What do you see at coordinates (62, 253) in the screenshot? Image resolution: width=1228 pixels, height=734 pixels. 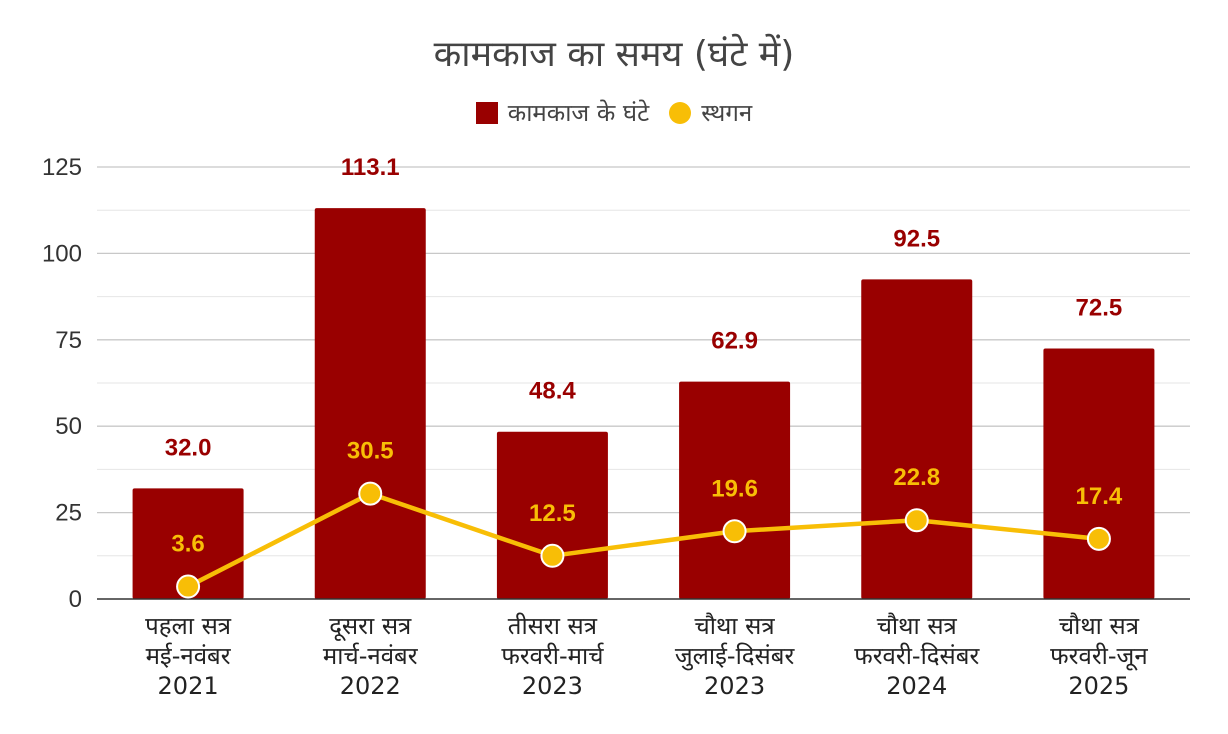 I see `y-tick-label: 100` at bounding box center [62, 253].